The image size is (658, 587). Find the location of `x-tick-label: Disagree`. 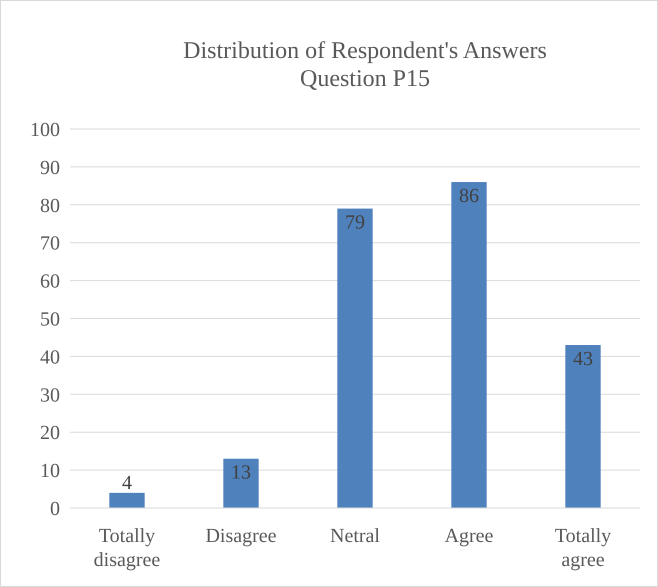

x-tick-label: Disagree is located at coordinates (241, 536).